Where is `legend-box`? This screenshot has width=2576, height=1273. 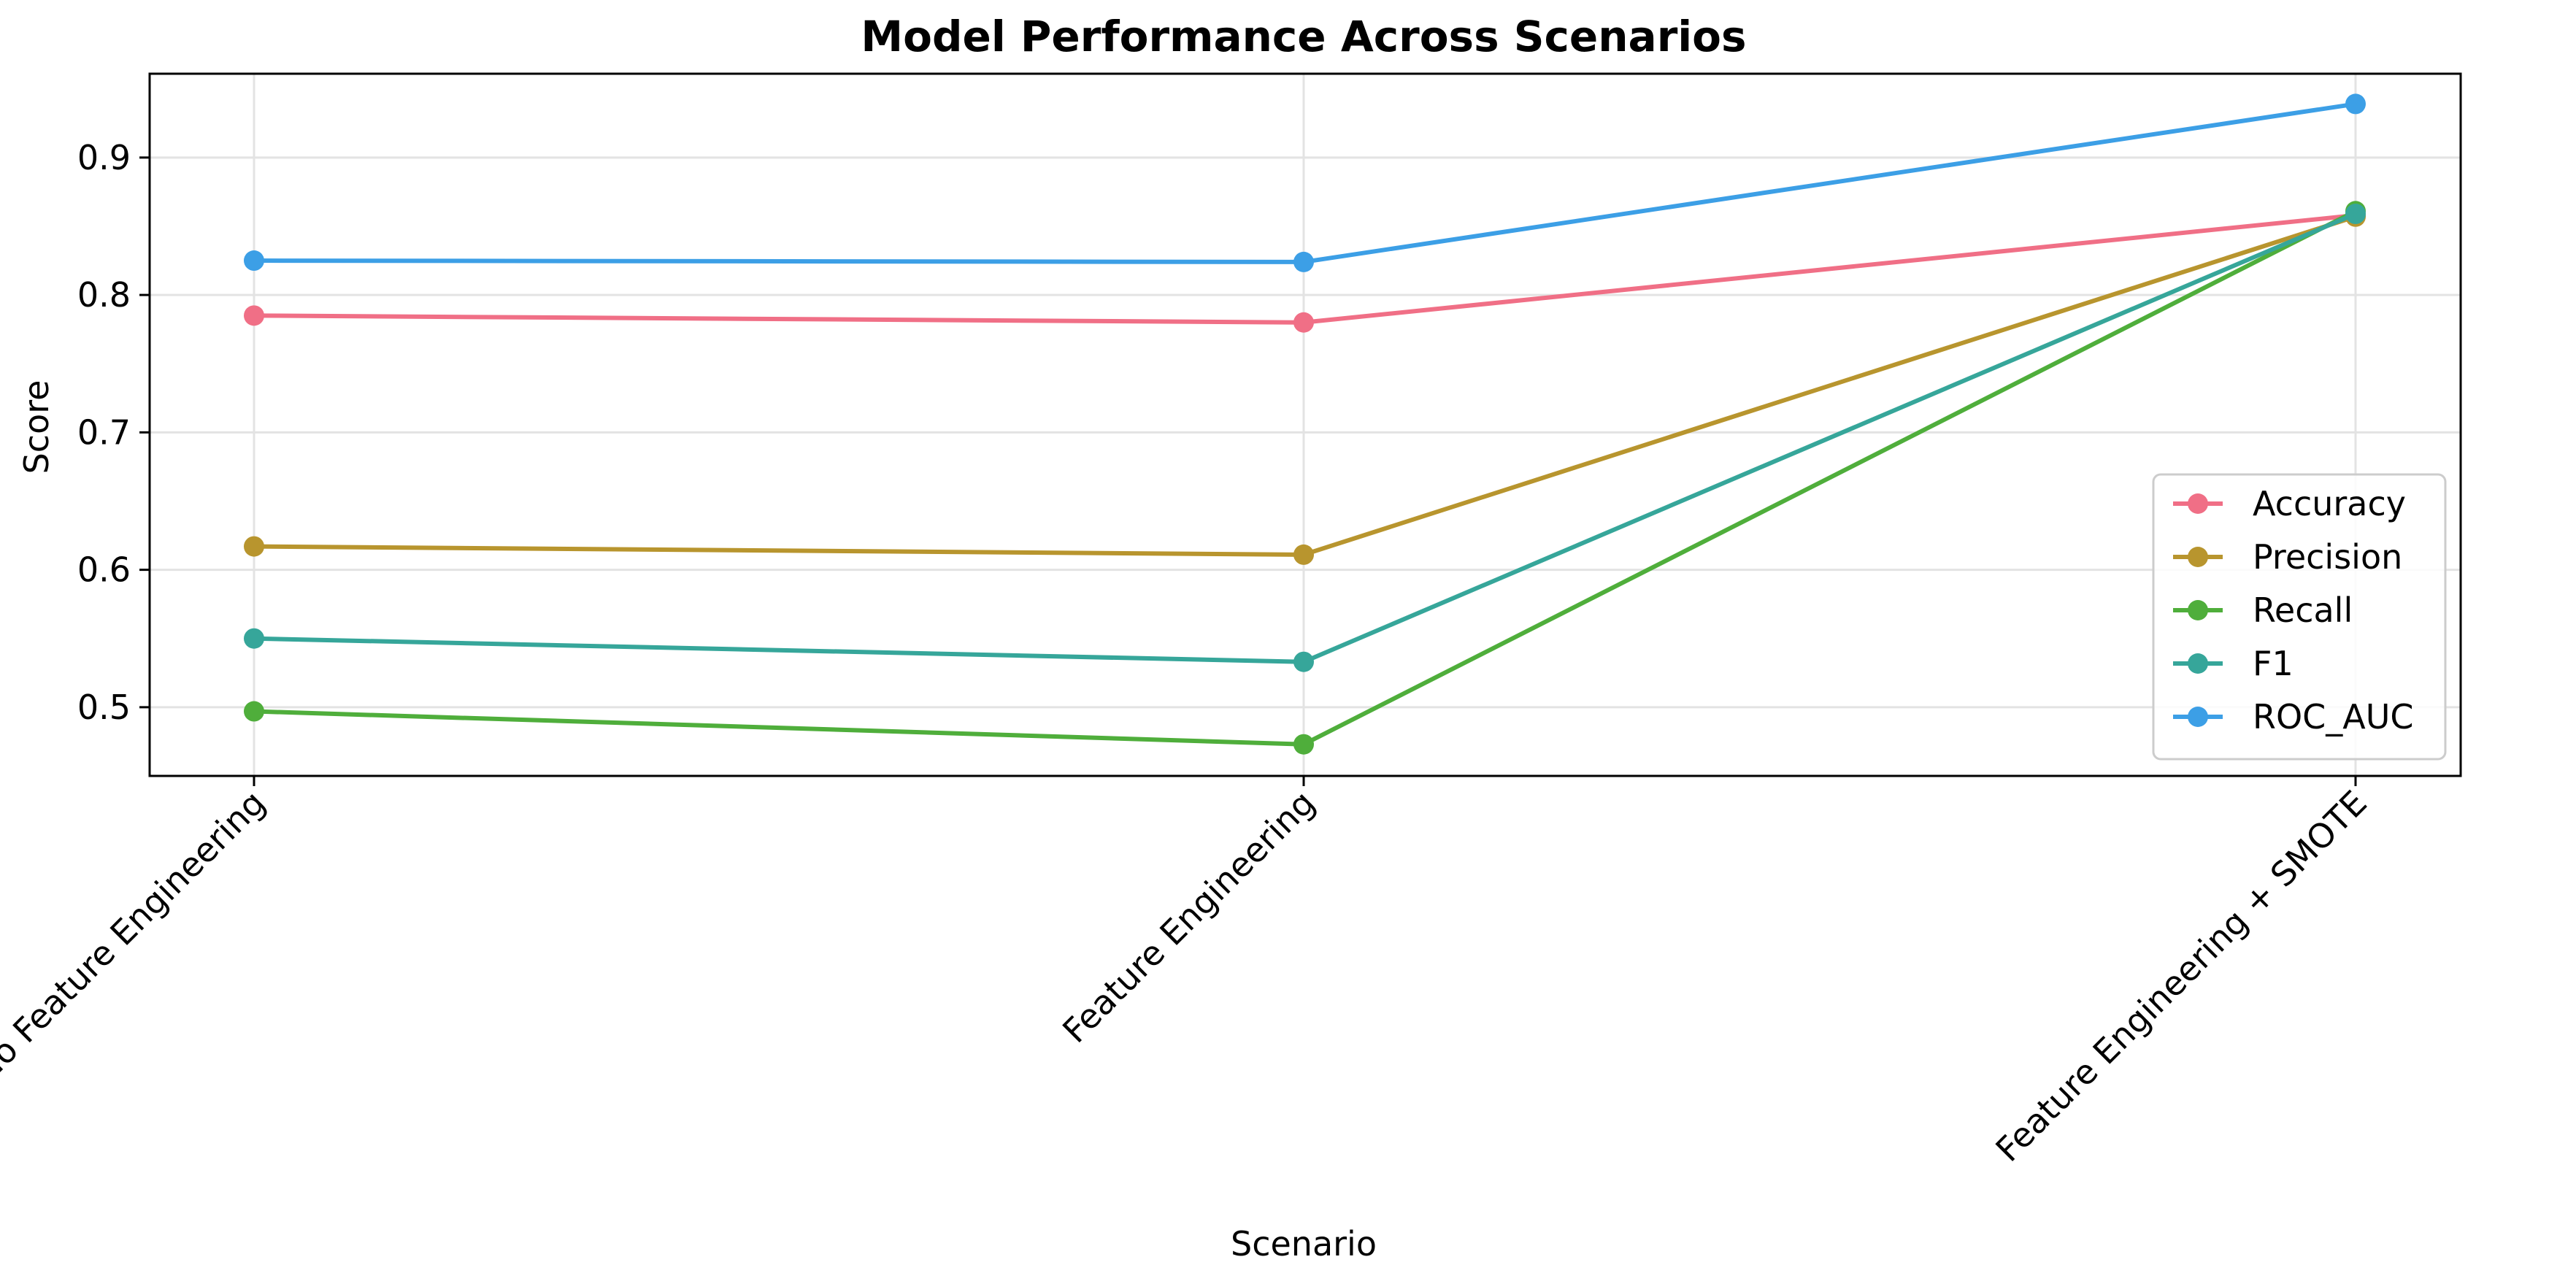 legend-box is located at coordinates (2299, 617).